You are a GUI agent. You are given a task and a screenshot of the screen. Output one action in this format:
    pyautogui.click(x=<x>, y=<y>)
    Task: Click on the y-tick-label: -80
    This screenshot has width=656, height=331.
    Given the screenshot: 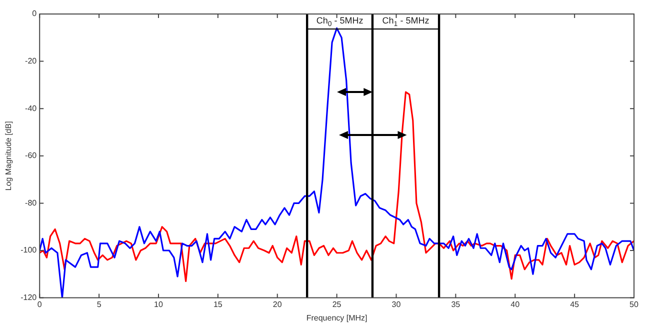 What is the action you would take?
    pyautogui.click(x=31, y=203)
    